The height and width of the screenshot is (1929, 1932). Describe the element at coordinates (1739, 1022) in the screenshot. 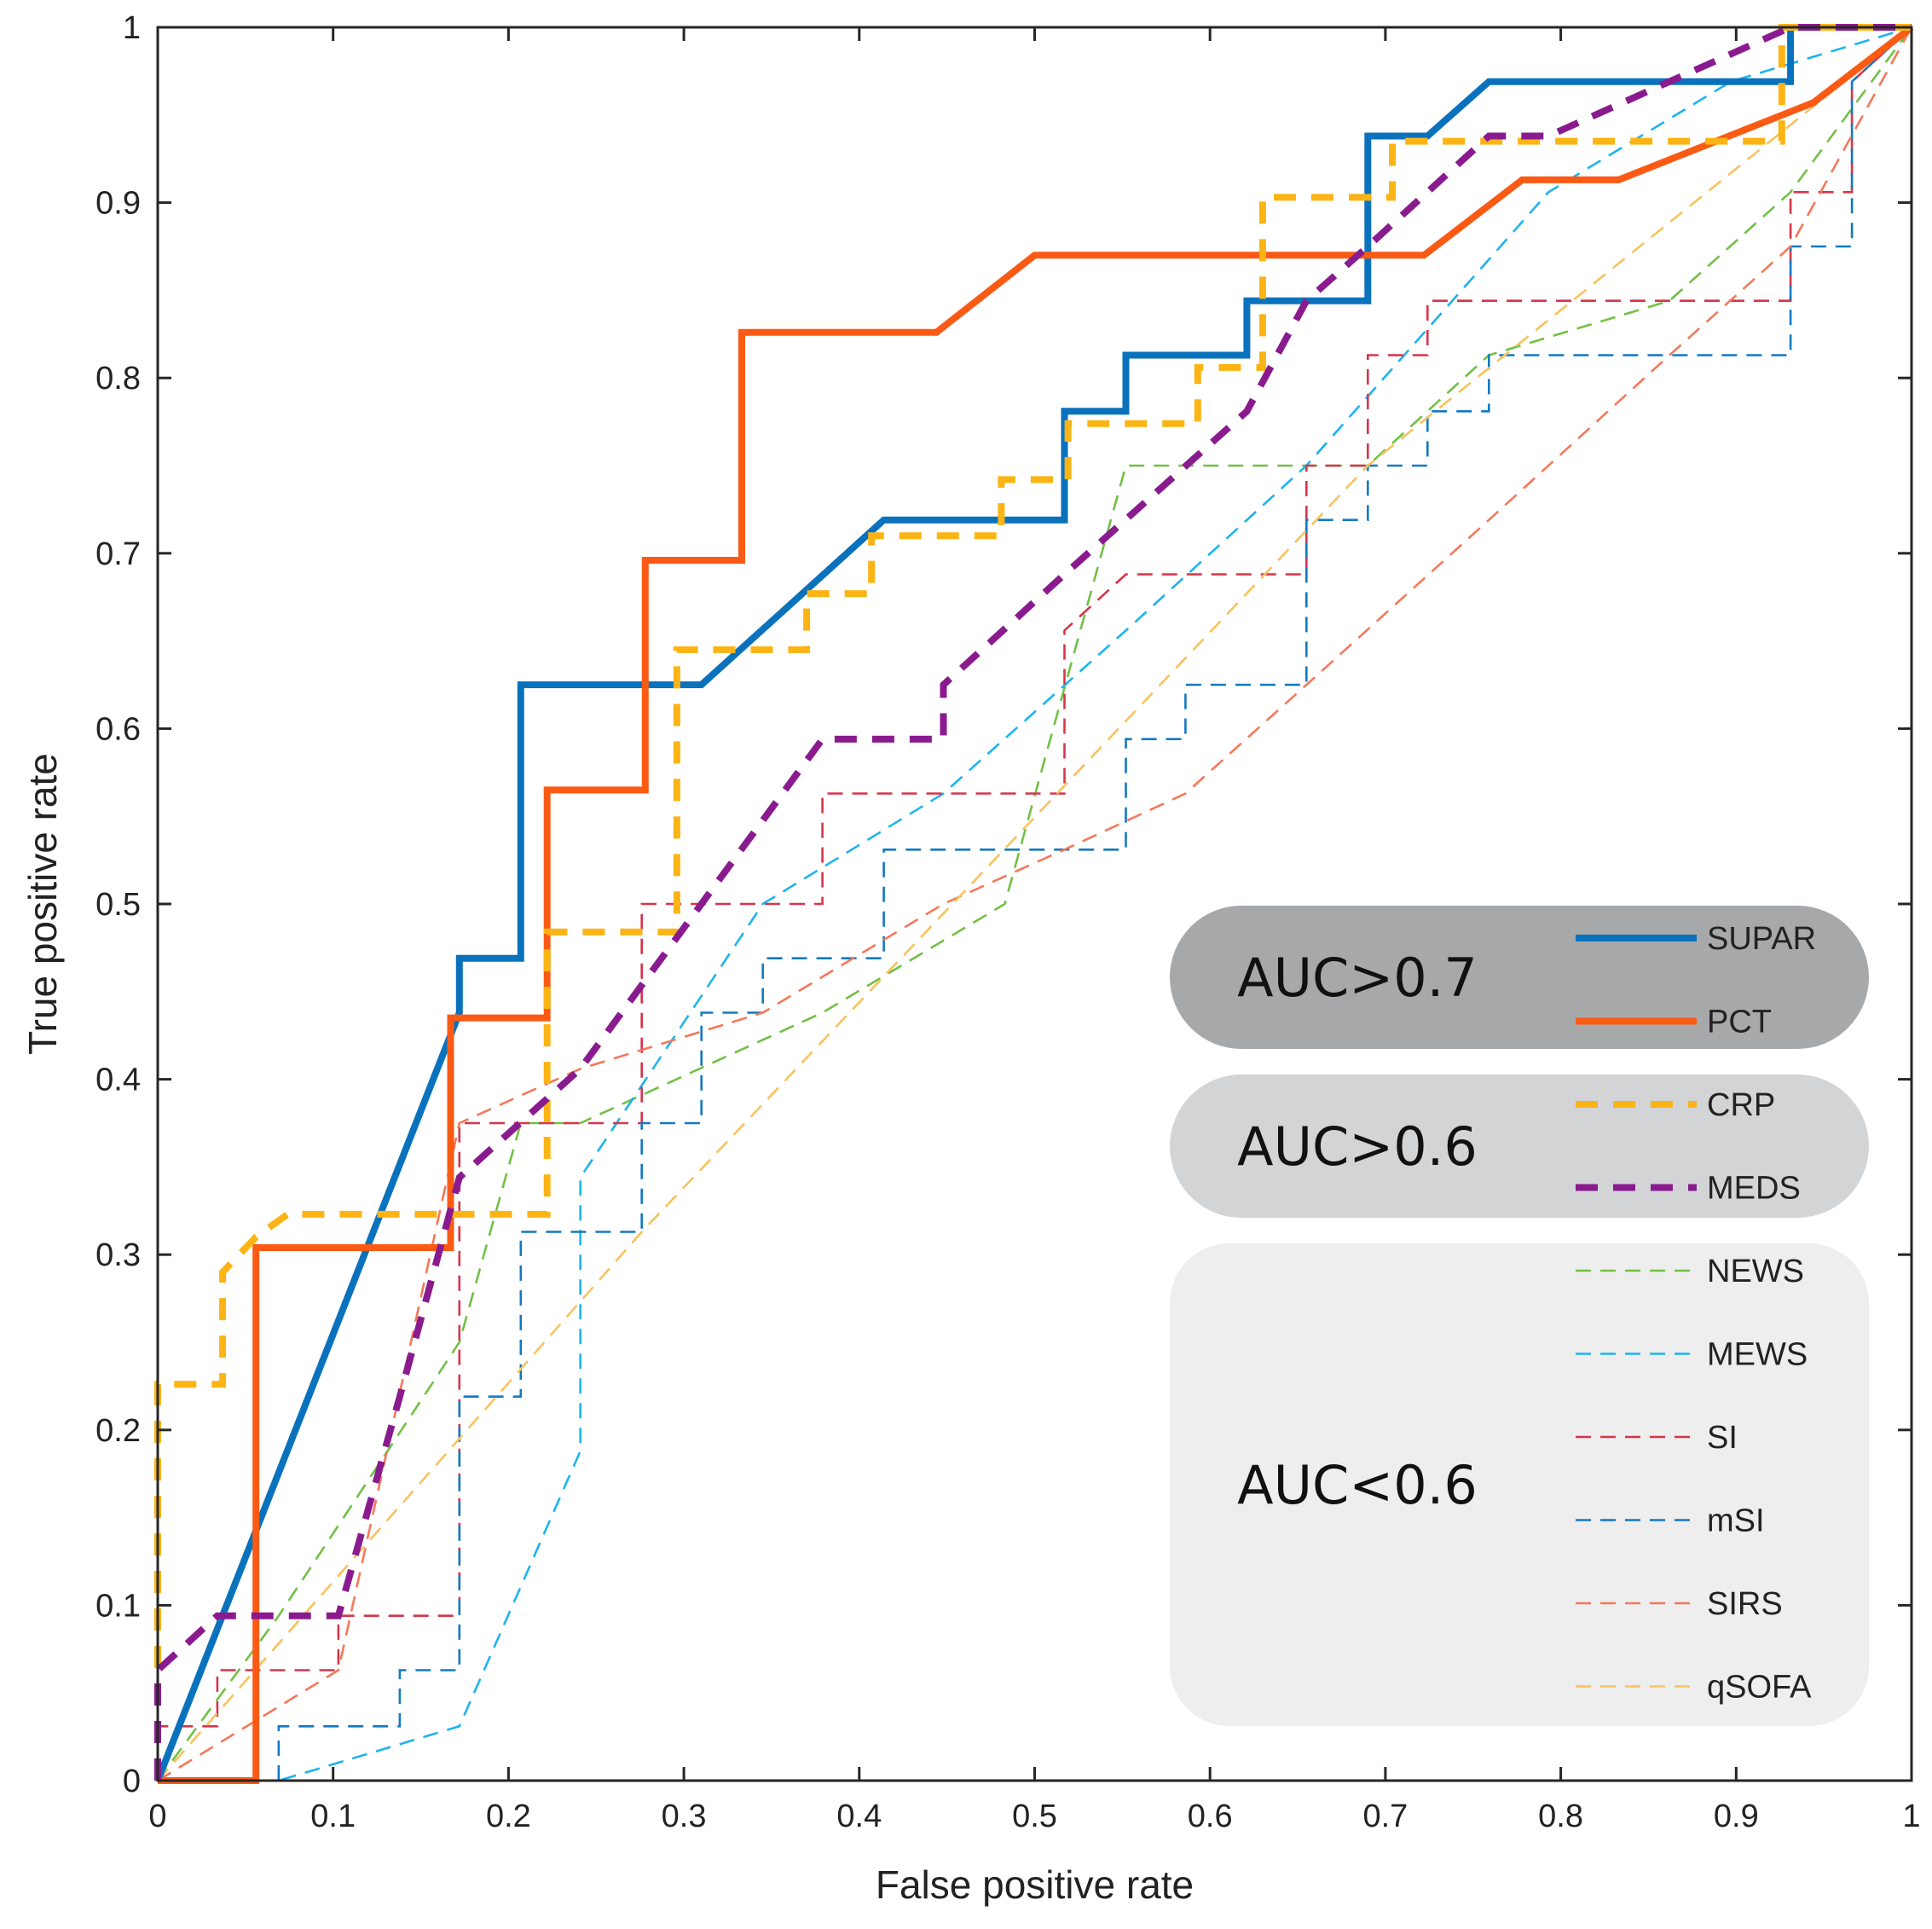

I see `legend-label-pct: PCT` at that location.